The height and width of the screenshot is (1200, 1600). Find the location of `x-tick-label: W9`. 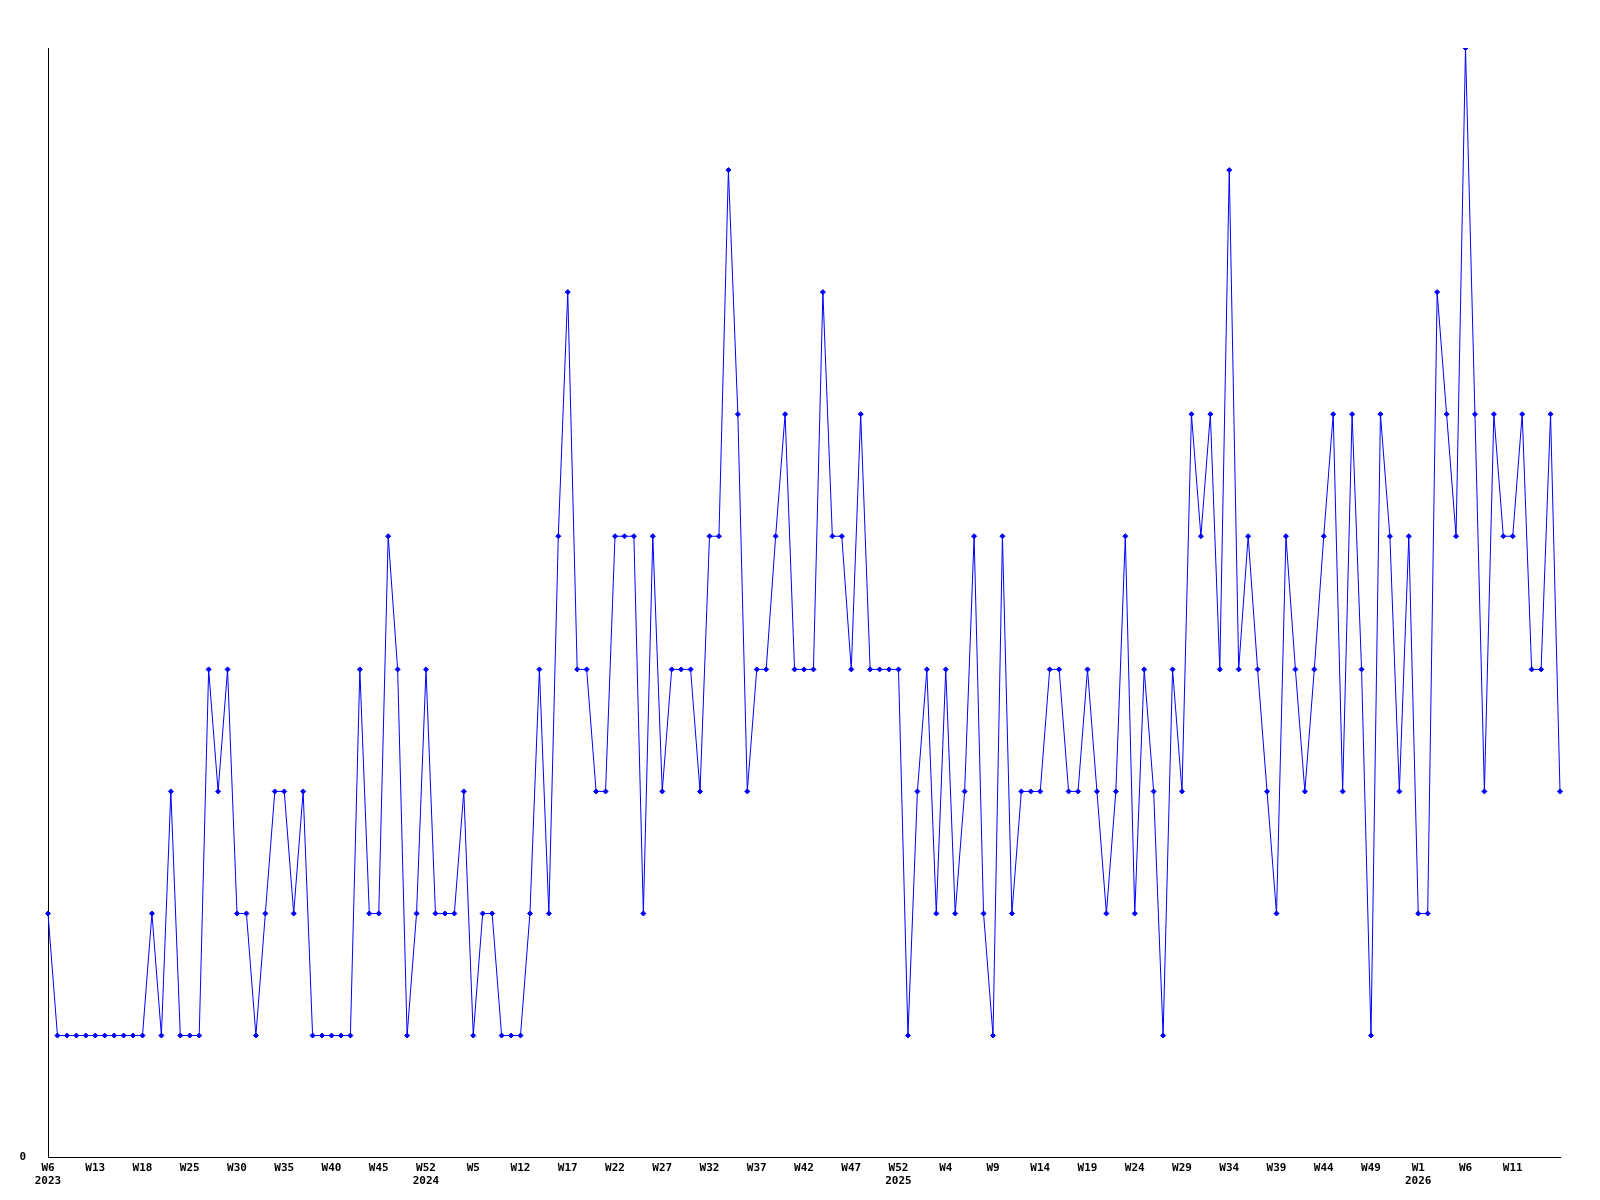

x-tick-label: W9 is located at coordinates (993, 1168).